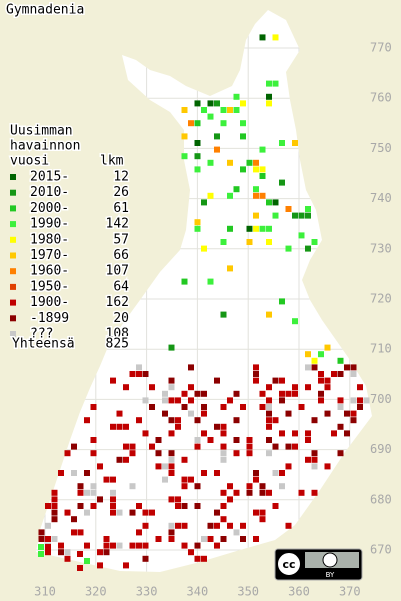 This screenshot has width=401, height=601. I want to click on y-tick-label: 690, so click(381, 449).